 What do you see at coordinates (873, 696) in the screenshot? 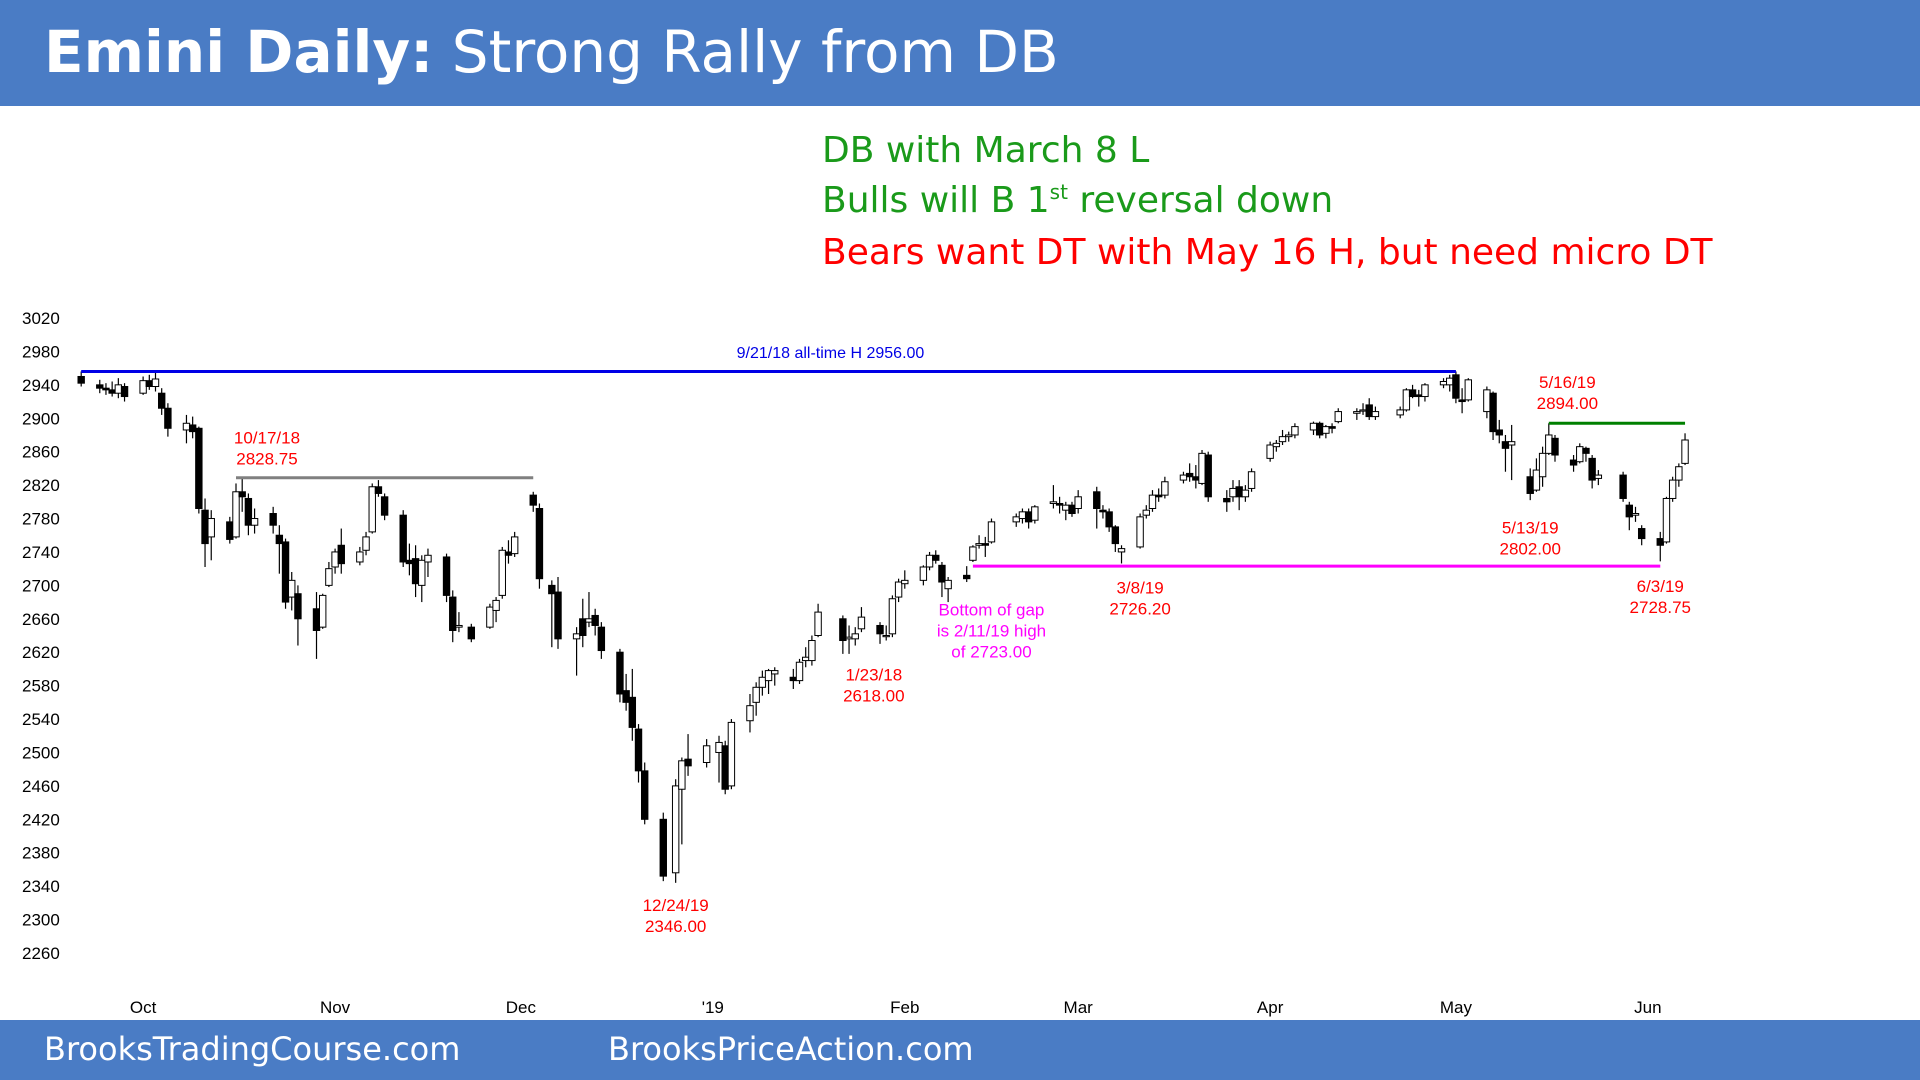
I see `annotation-label: 2618.00` at bounding box center [873, 696].